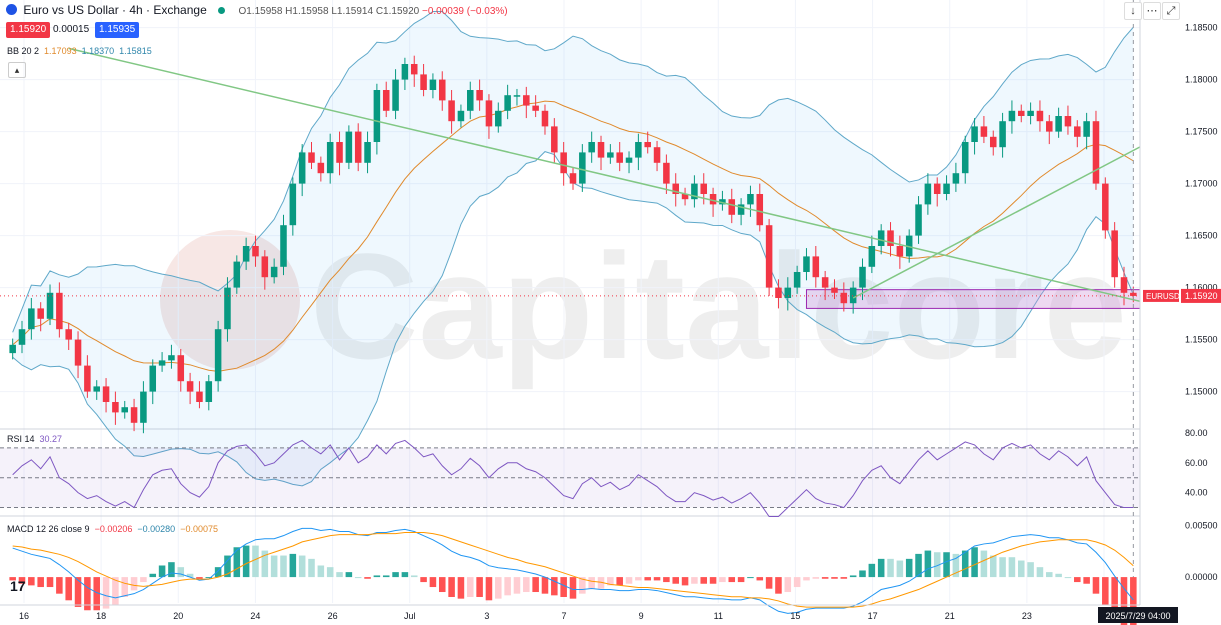 The width and height of the screenshot is (1221, 625). Describe the element at coordinates (199, 529) in the screenshot. I see `macd-signal-value: −0.00075` at that location.